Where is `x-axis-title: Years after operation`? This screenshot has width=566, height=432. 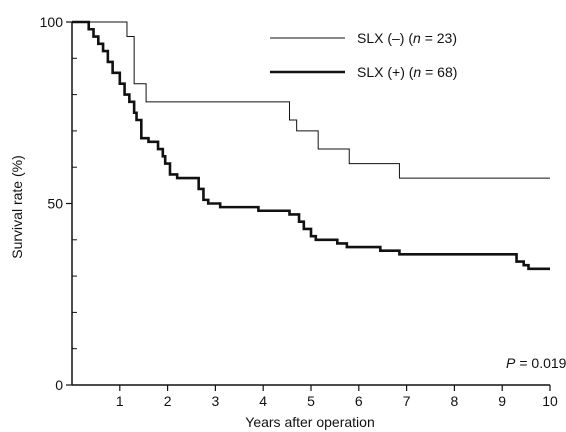 x-axis-title: Years after operation is located at coordinates (309, 422).